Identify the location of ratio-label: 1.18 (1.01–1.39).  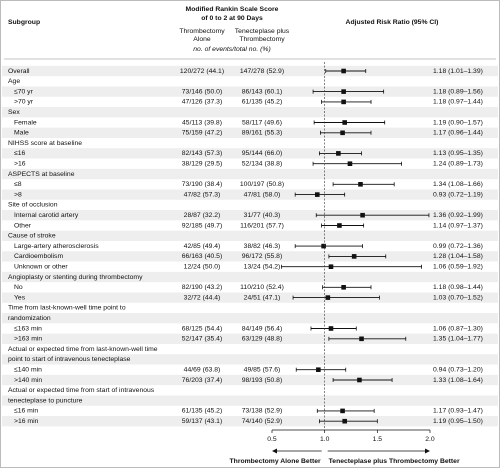
(458, 71).